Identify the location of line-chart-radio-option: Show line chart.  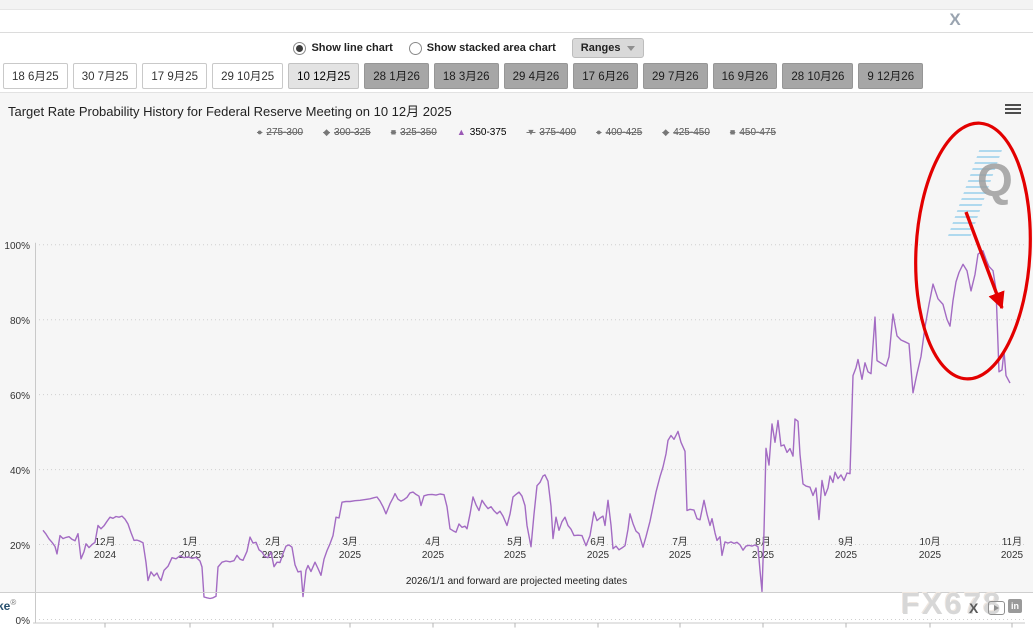
(343, 48).